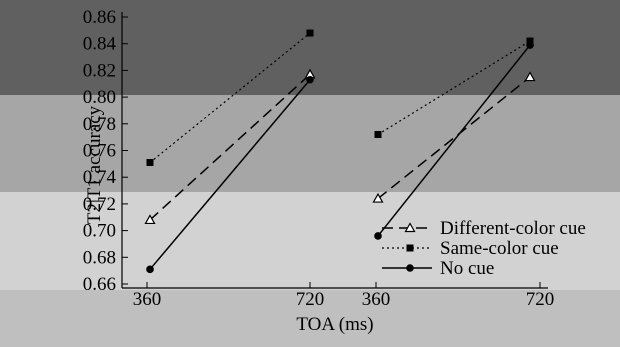 The width and height of the screenshot is (620, 347). I want to click on legend-label-different-color-cue: Different-color cue, so click(513, 228).